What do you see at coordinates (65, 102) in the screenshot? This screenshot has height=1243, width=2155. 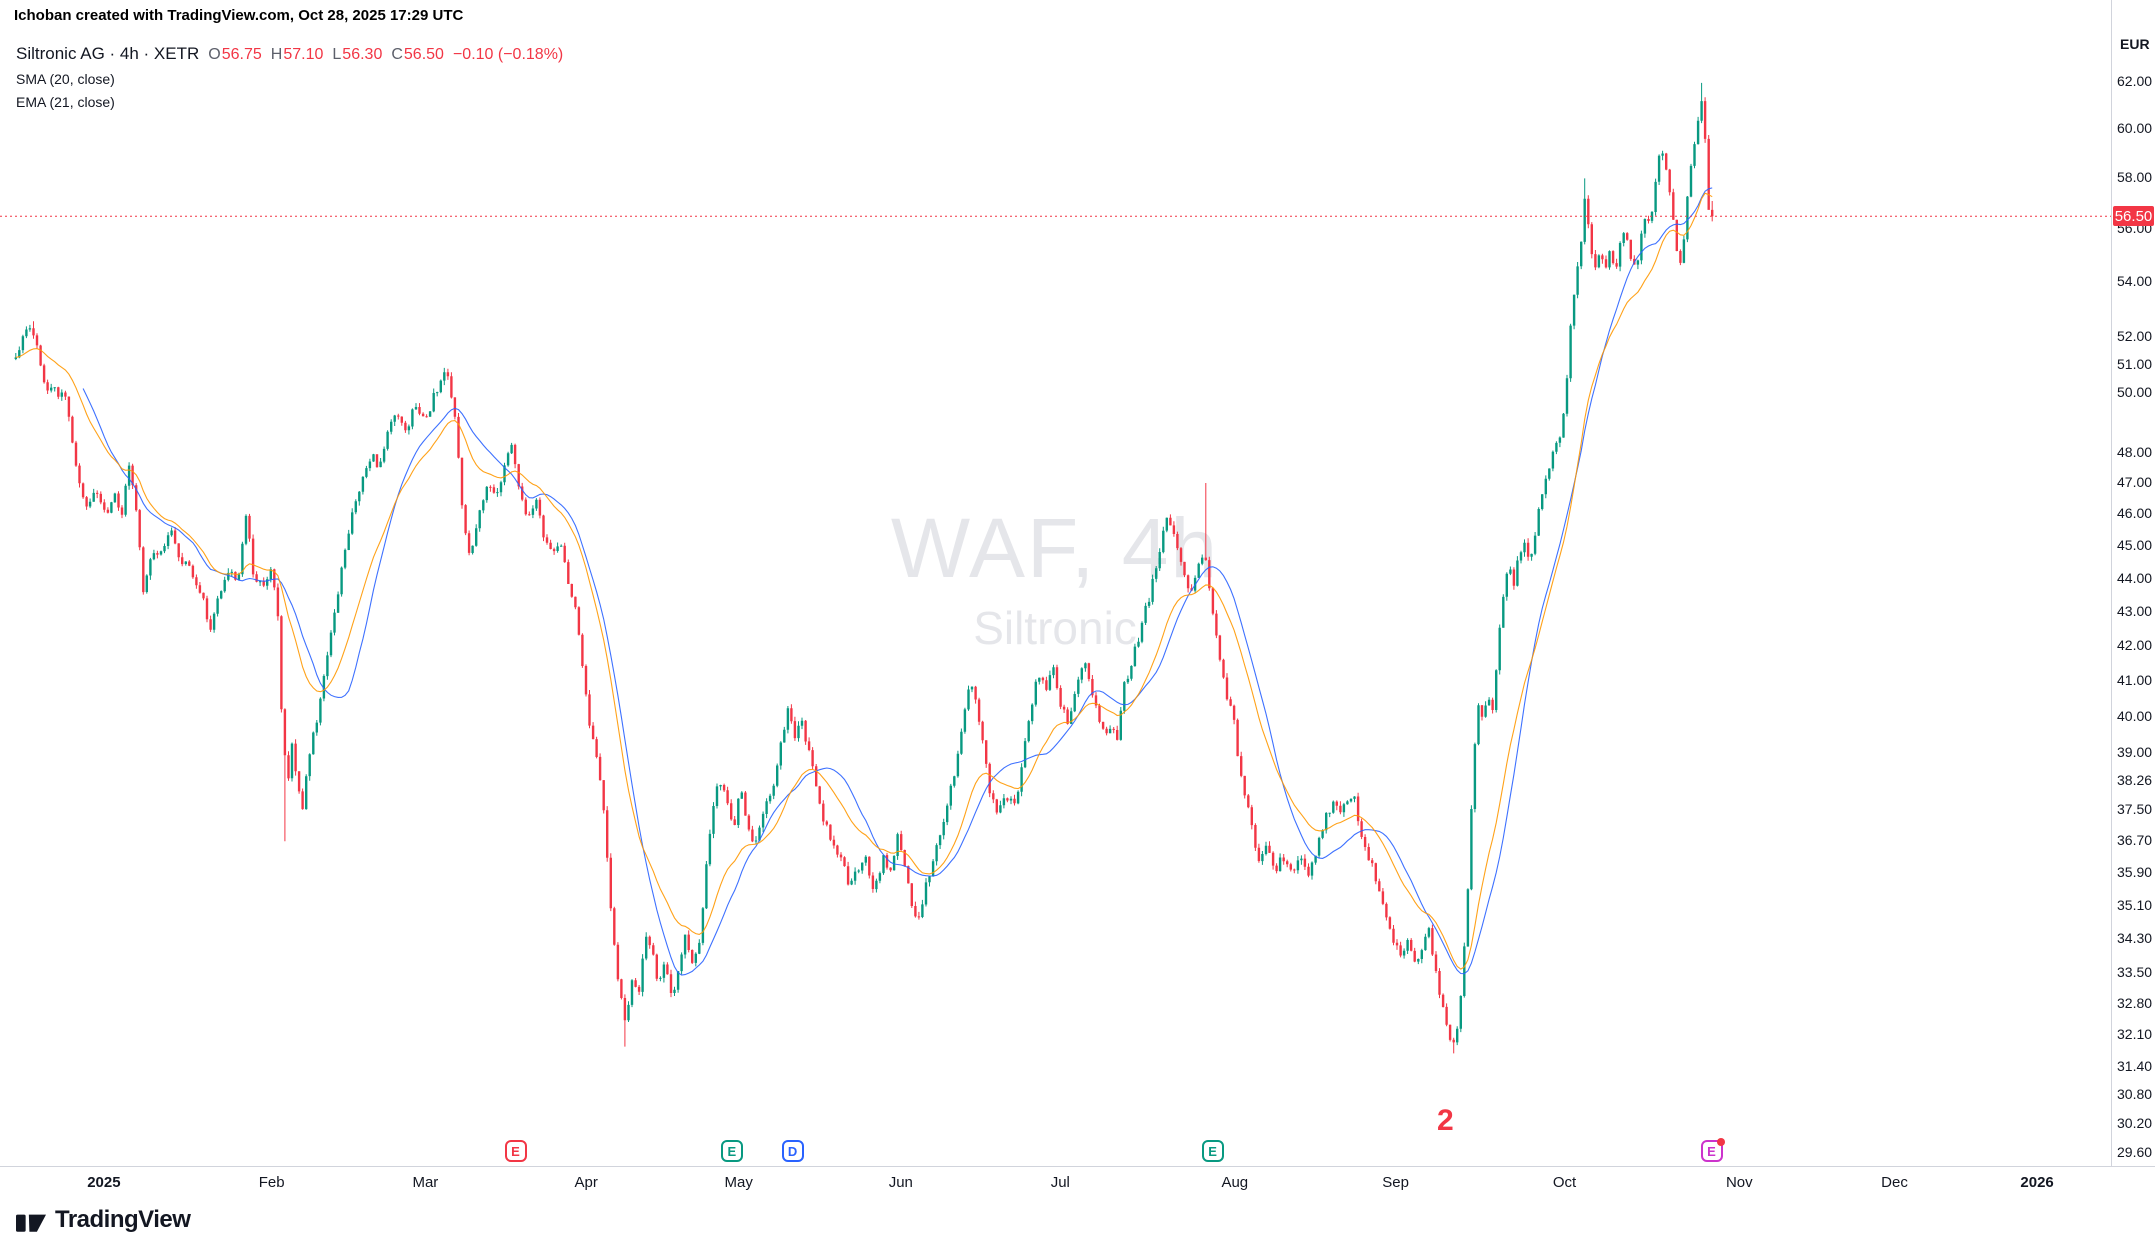 I see `legend-ema-row: EMA (21, close)` at bounding box center [65, 102].